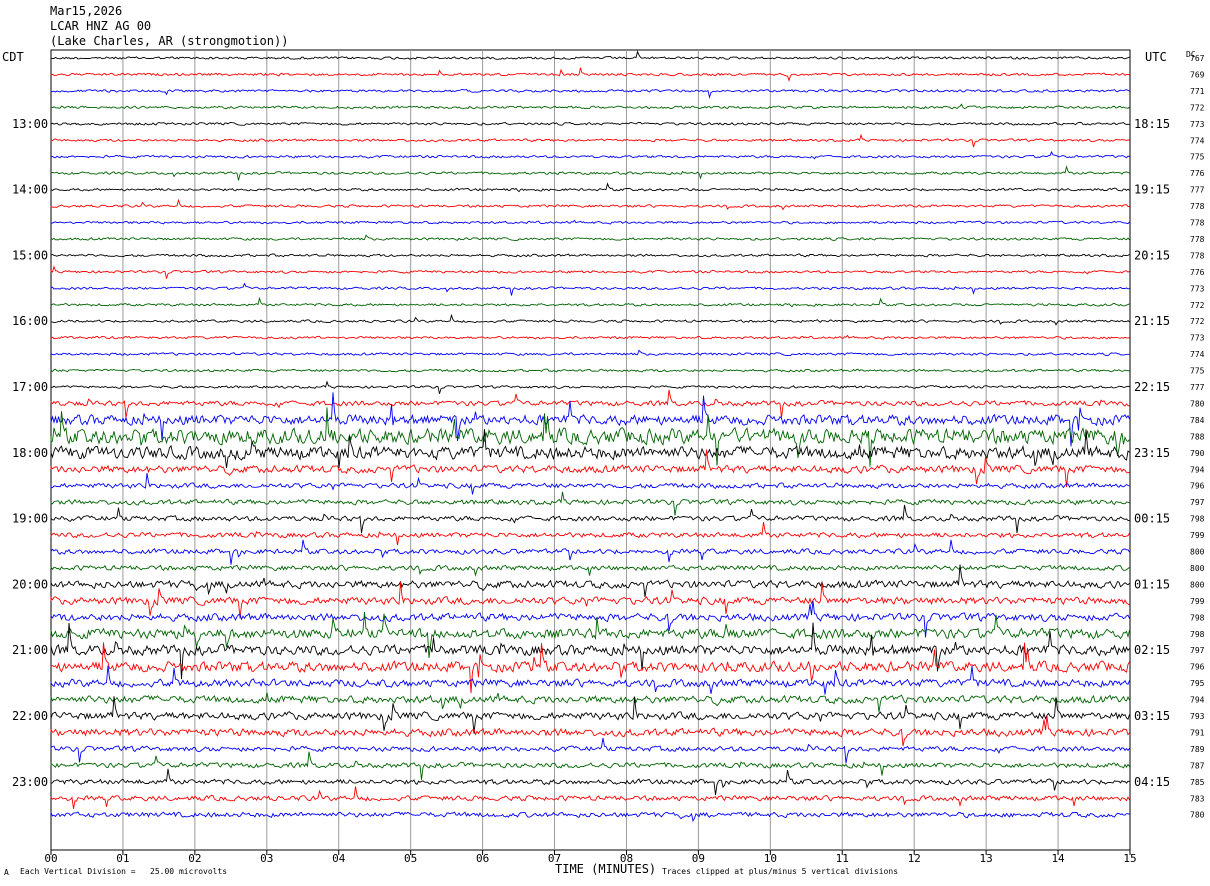 Image resolution: width=1210 pixels, height=886 pixels. What do you see at coordinates (1152, 255) in the screenshot?
I see `right-hour-label: 20:15` at bounding box center [1152, 255].